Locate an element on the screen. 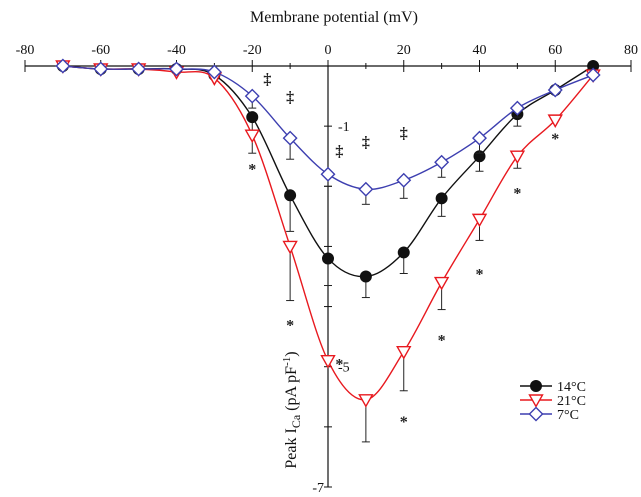 The width and height of the screenshot is (641, 497). legend: 14°C21°C7°C is located at coordinates (553, 401).